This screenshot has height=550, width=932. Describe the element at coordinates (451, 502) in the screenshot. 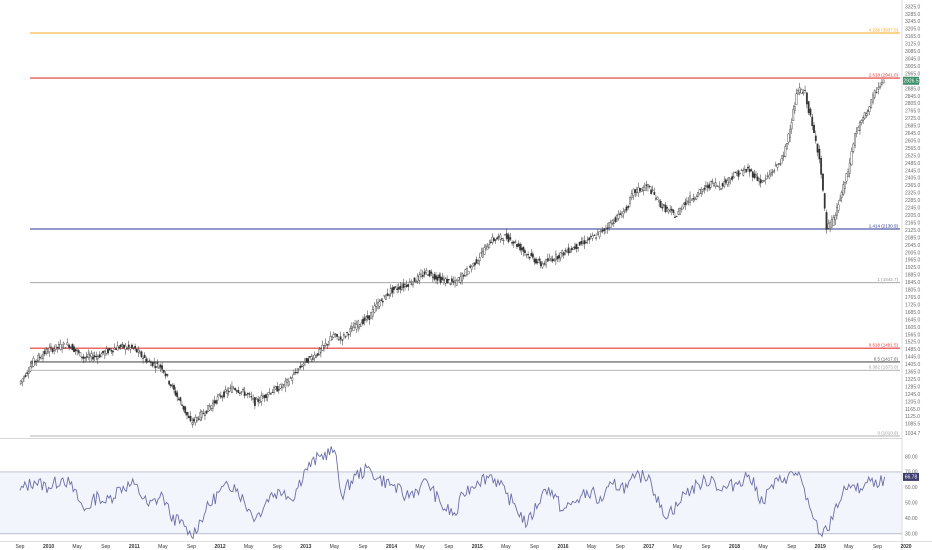

I see `rsi-band` at that location.